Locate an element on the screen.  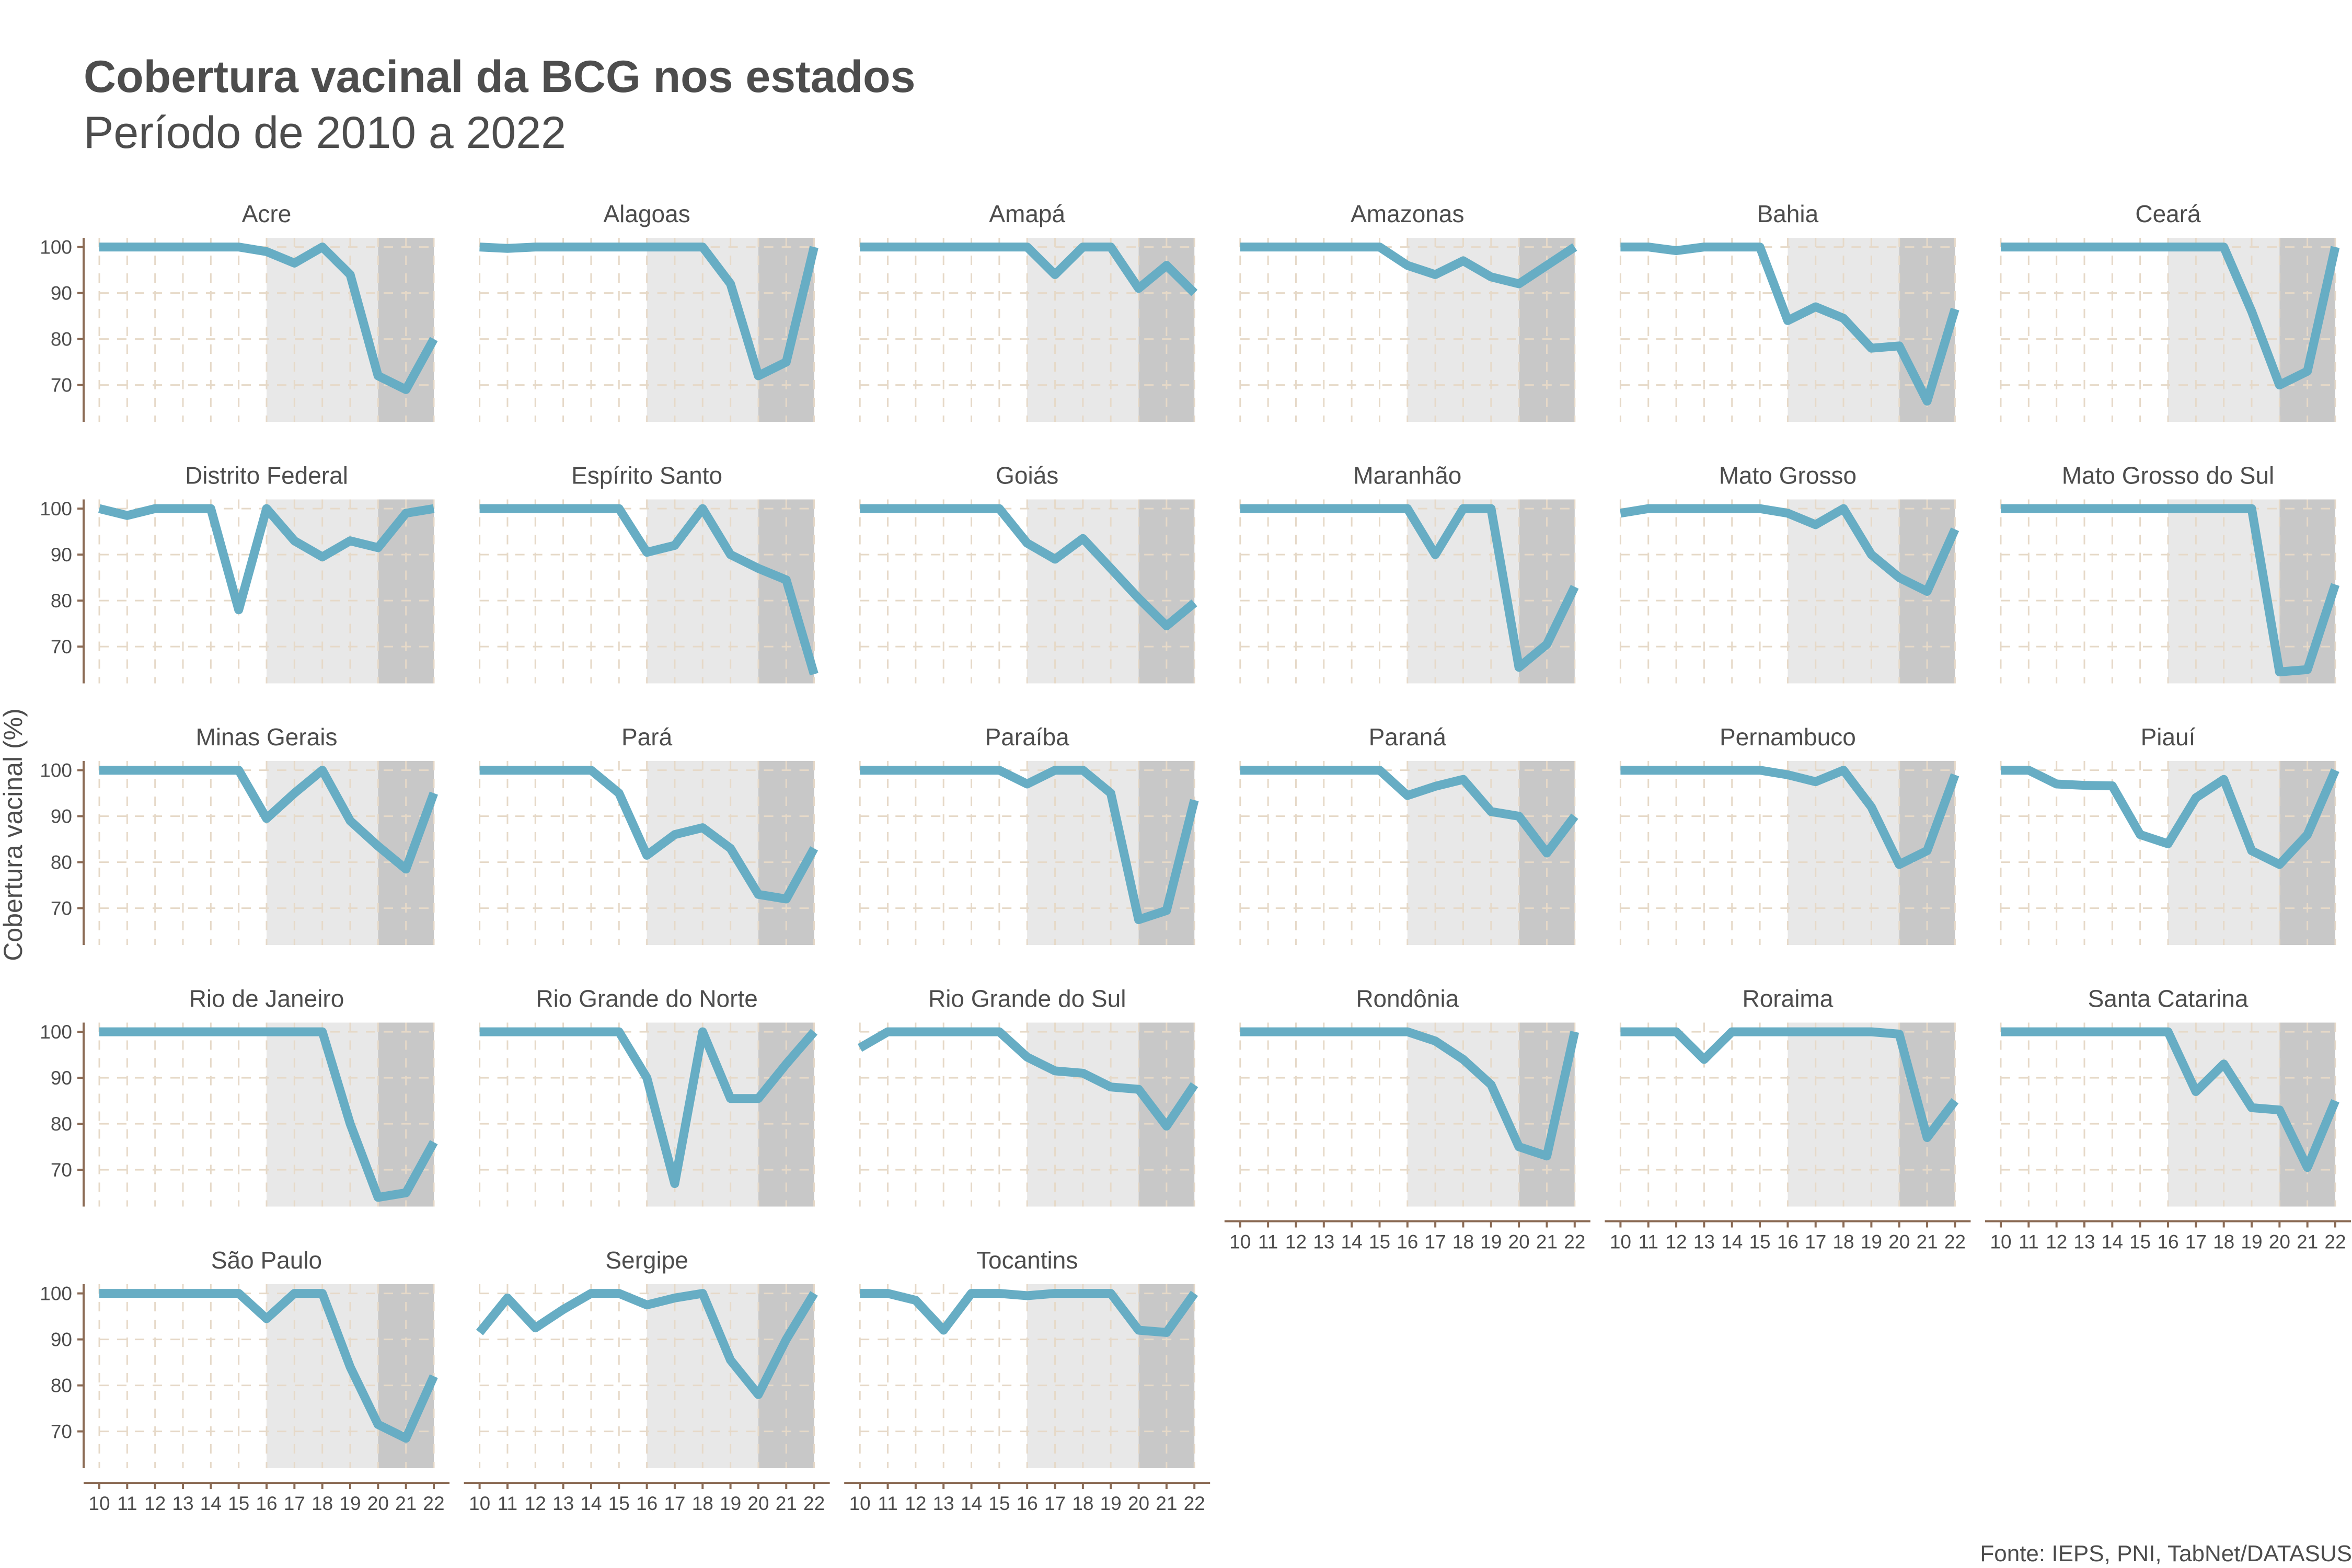
series-line-bahia is located at coordinates (1789, 324).